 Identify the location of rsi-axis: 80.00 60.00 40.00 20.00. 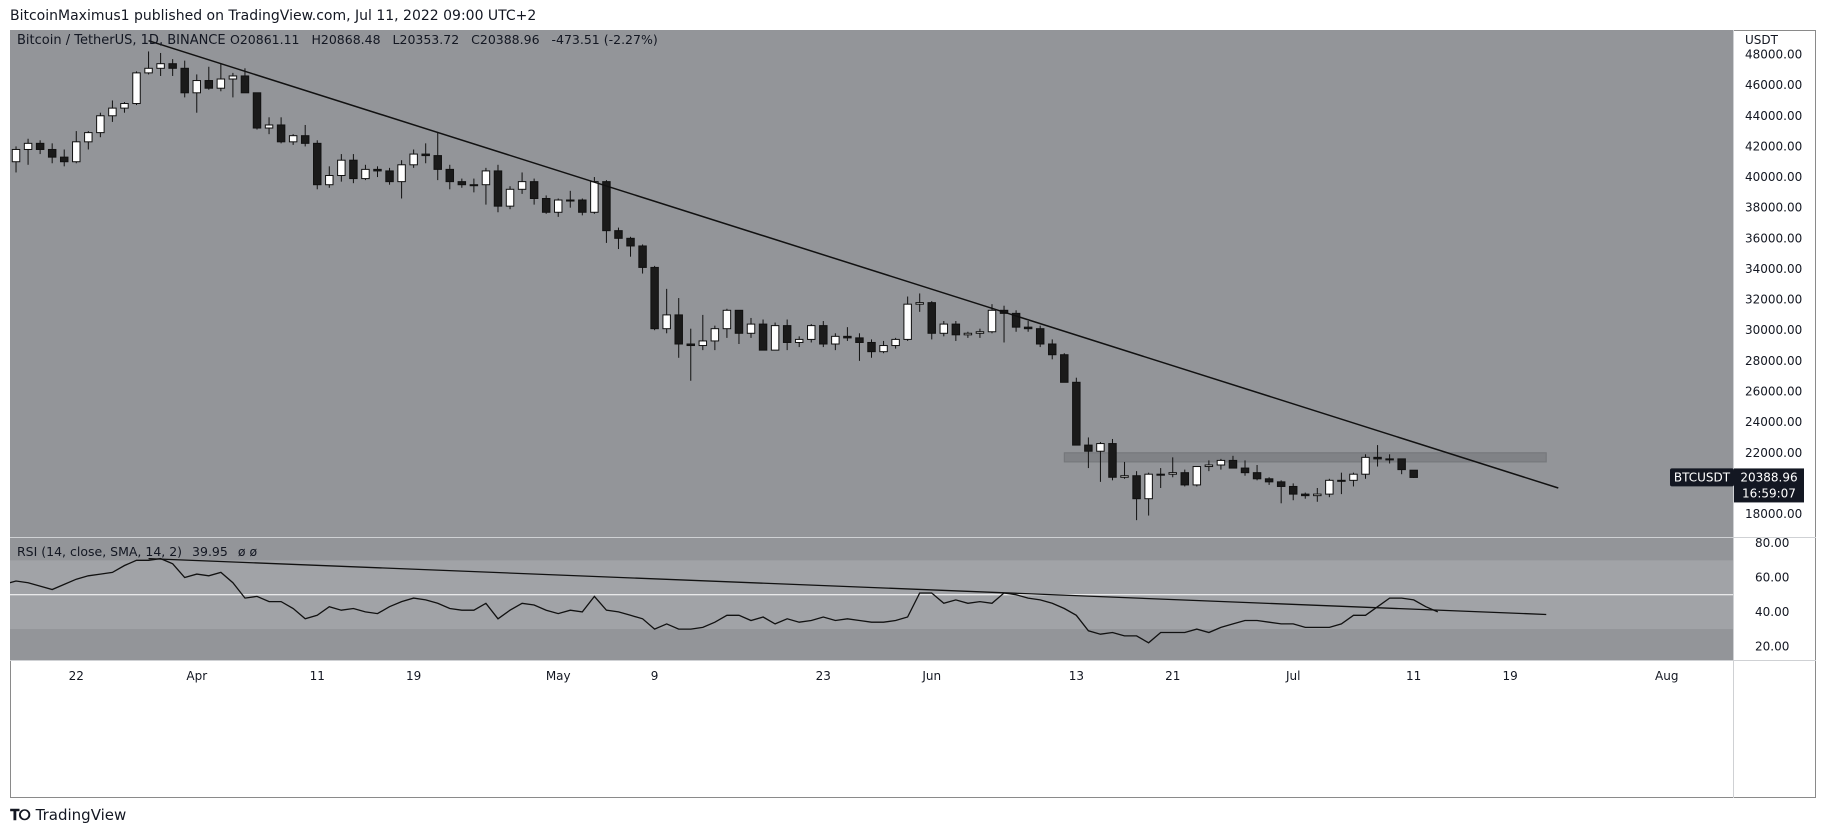
(1772, 594).